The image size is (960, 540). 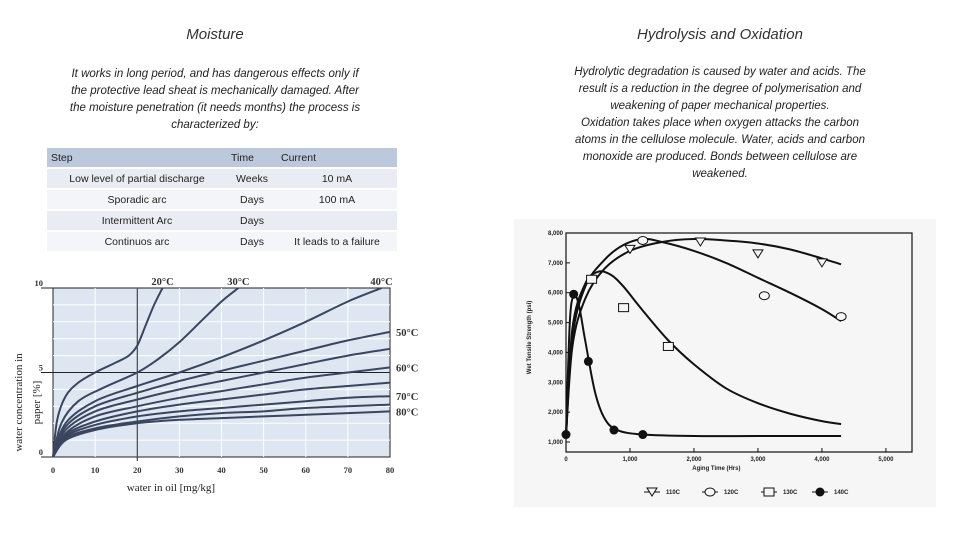 I want to click on series-label: 20°C, so click(x=162, y=282).